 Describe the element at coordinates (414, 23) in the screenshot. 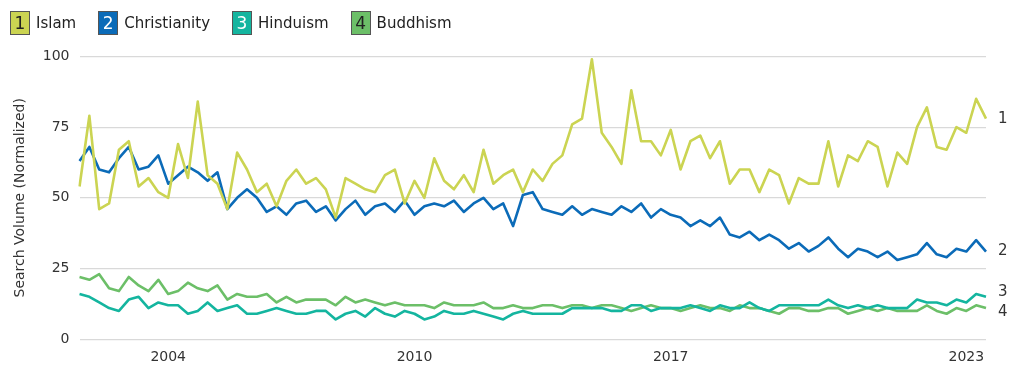

I see `legend-label: Buddhism` at that location.